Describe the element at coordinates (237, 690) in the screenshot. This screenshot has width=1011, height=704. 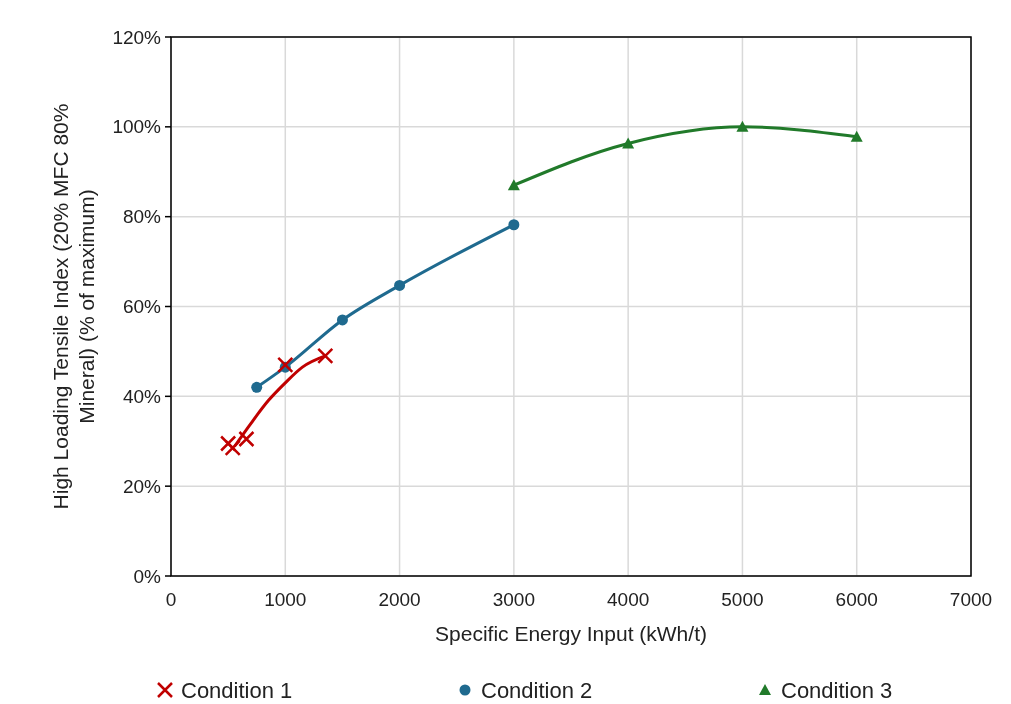
I see `legend-label: Condition 1` at that location.